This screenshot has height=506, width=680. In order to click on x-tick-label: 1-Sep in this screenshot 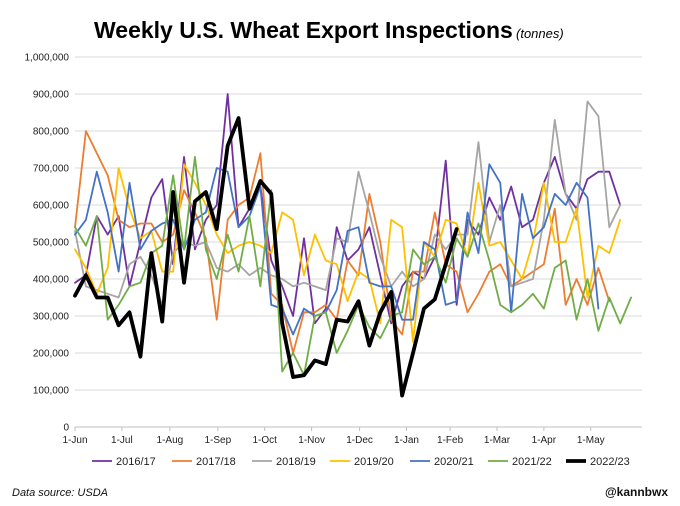, I will do `click(217, 440)`.